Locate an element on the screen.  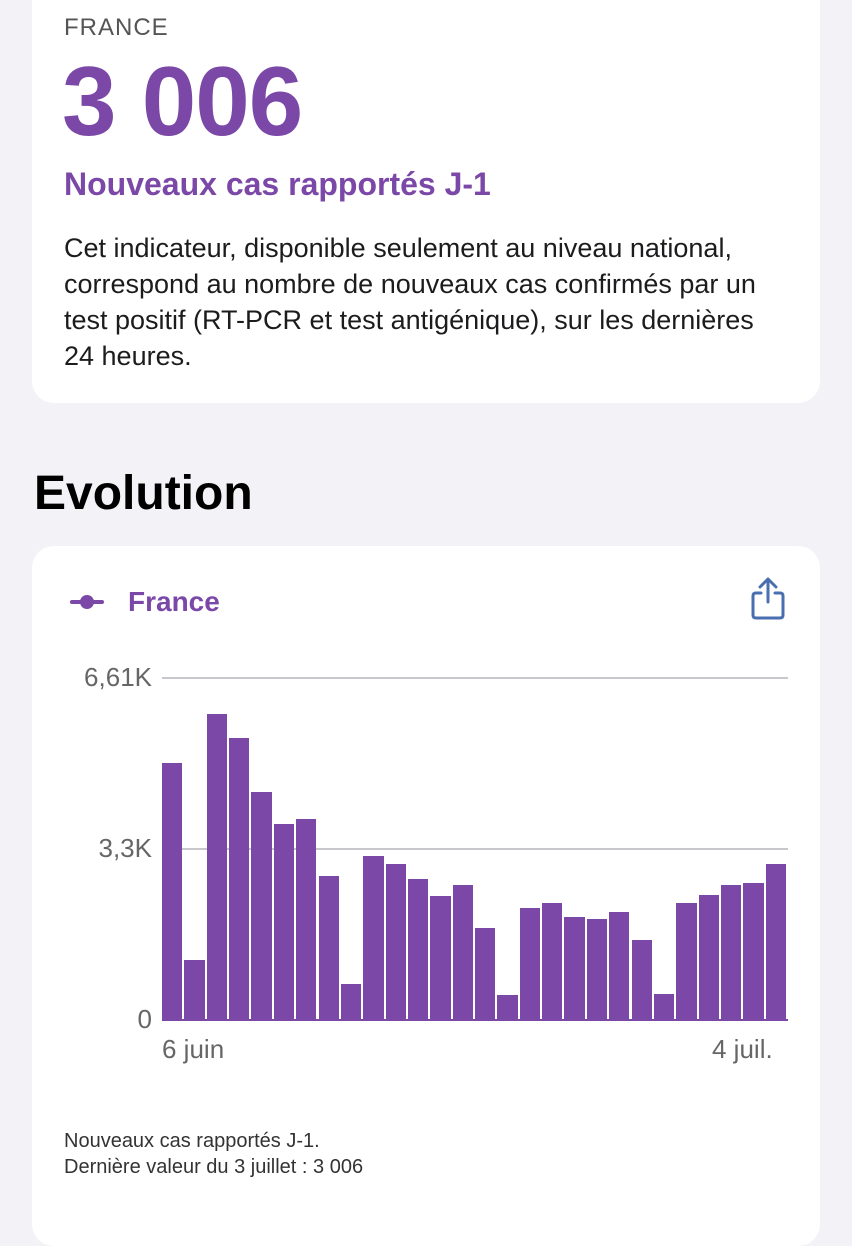
x-tick-label-end: 4 juil. is located at coordinates (742, 1049).